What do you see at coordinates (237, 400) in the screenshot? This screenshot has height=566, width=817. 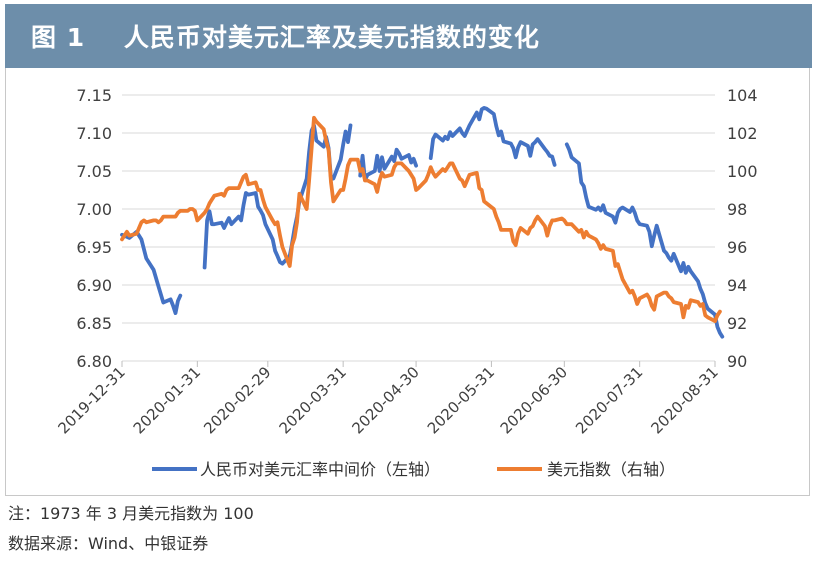 I see `x-tick-label: 2020-02-29` at bounding box center [237, 400].